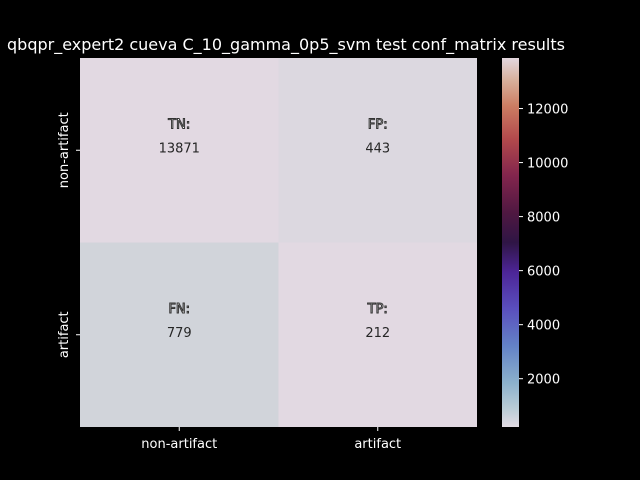 The image size is (640, 480). What do you see at coordinates (68, 235) in the screenshot?
I see `y-axis: non-artifact artifact` at bounding box center [68, 235].